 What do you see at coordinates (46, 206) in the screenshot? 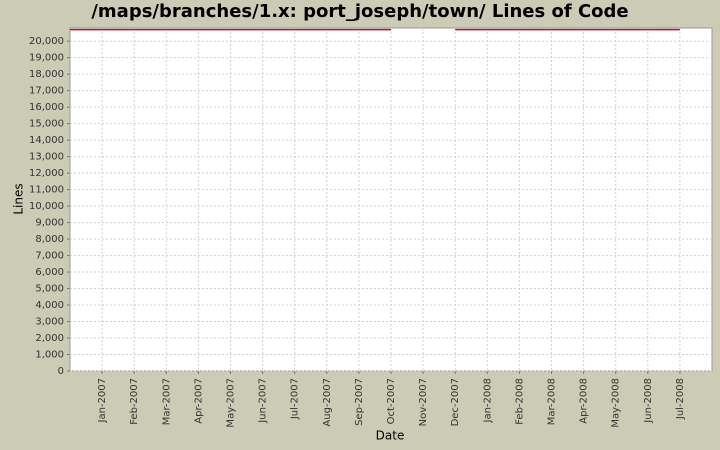
I see `y-tick-label: 10,000` at bounding box center [46, 206].